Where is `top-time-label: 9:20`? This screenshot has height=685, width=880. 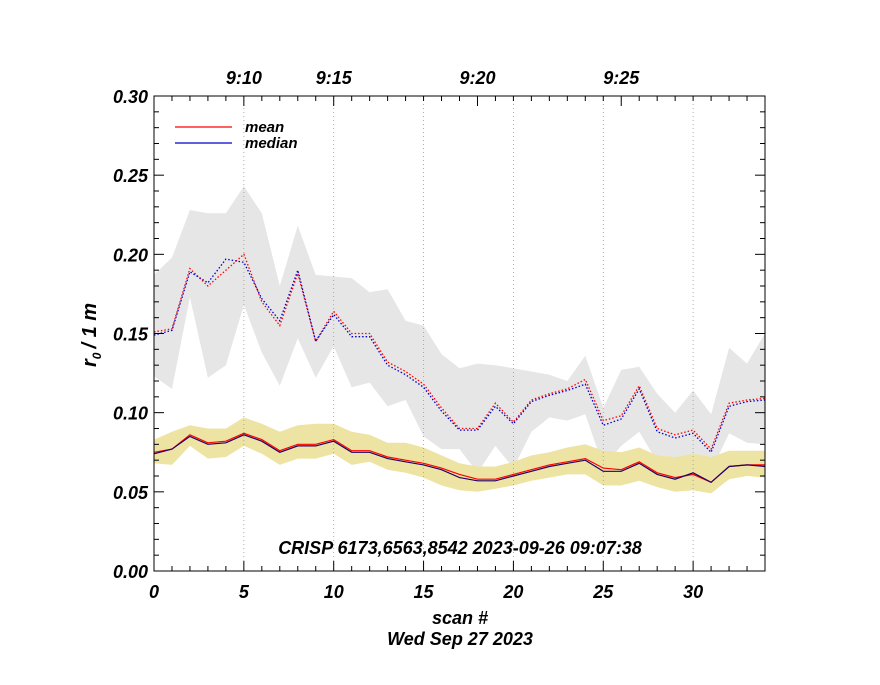 top-time-label: 9:20 is located at coordinates (477, 78).